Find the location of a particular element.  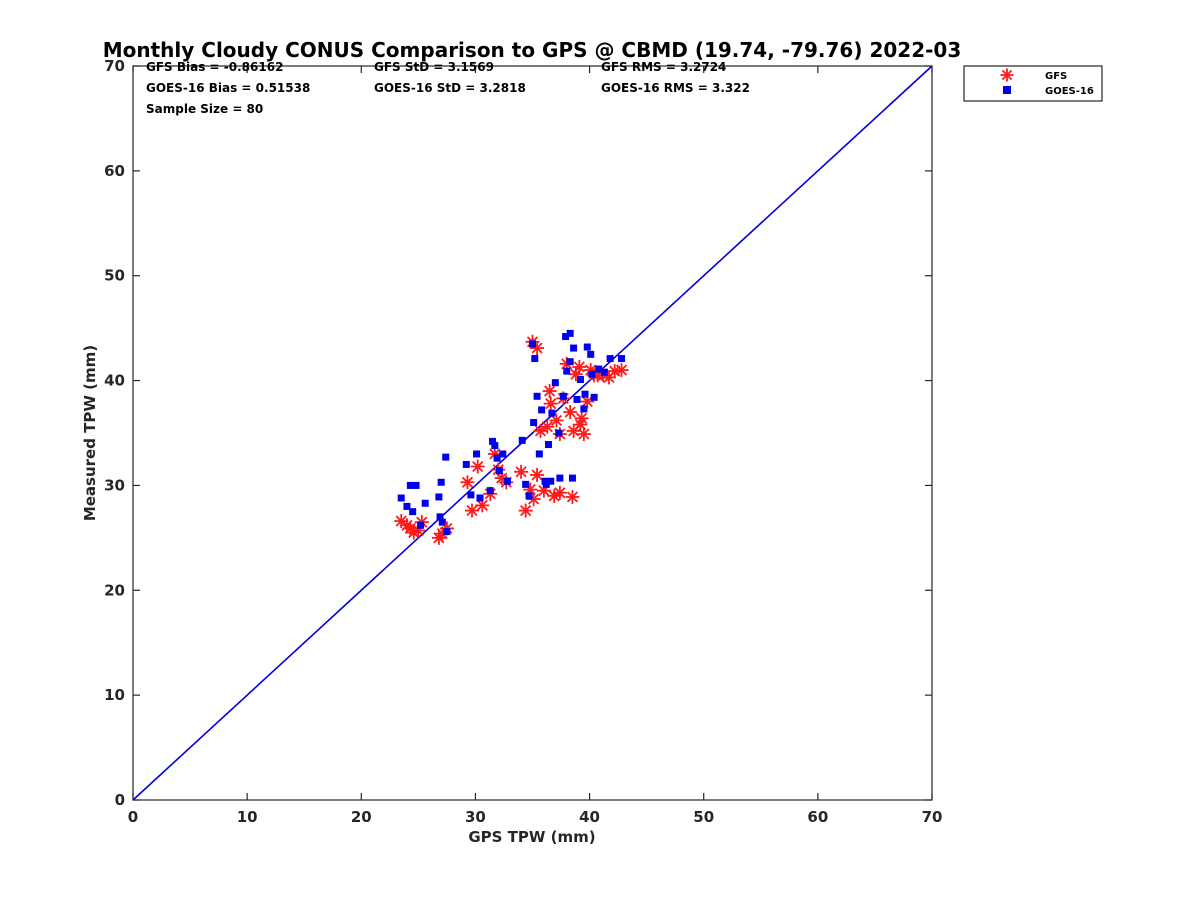

gfs-series is located at coordinates (511, 439).